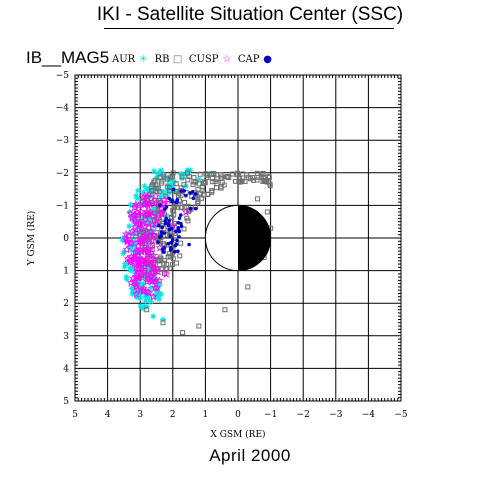 The height and width of the screenshot is (500, 500). What do you see at coordinates (31, 239) in the screenshot?
I see `y-axis-title: Y GSM (RE)` at bounding box center [31, 239].